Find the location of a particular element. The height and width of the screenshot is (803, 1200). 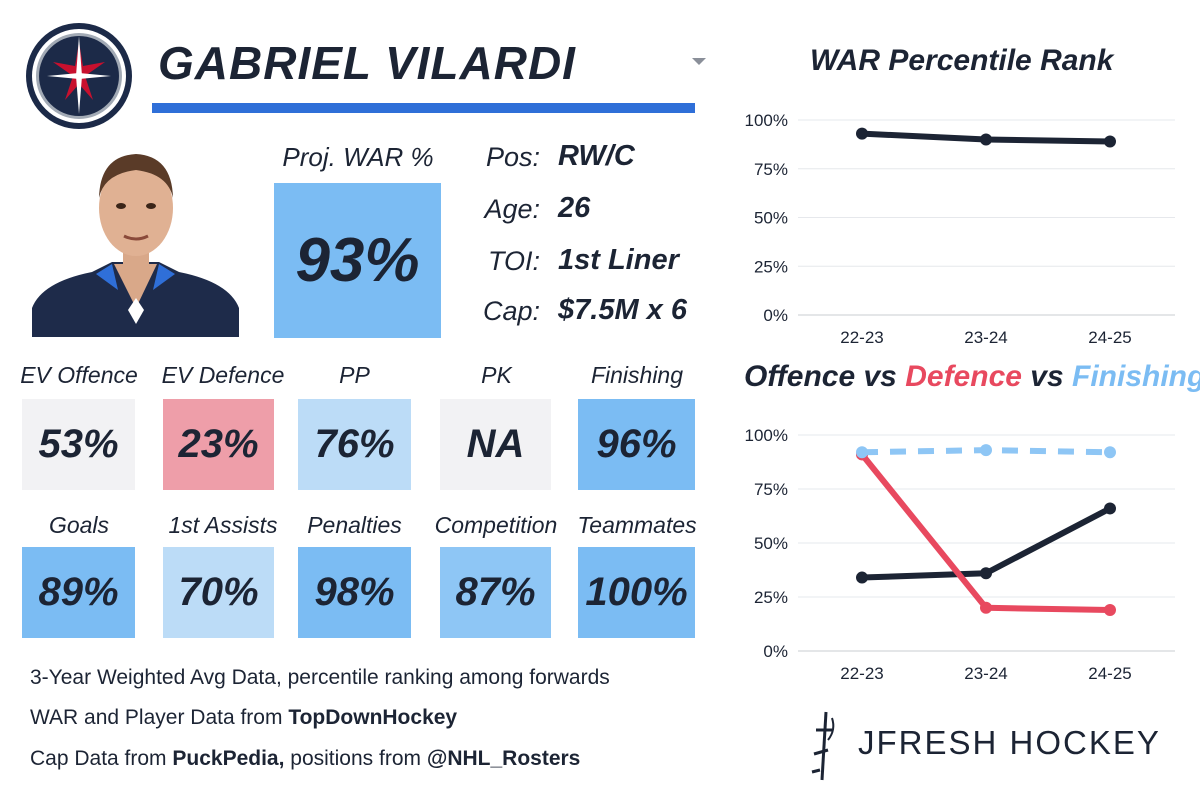

player-name: GABRIEL VILARDI is located at coordinates (367, 63).